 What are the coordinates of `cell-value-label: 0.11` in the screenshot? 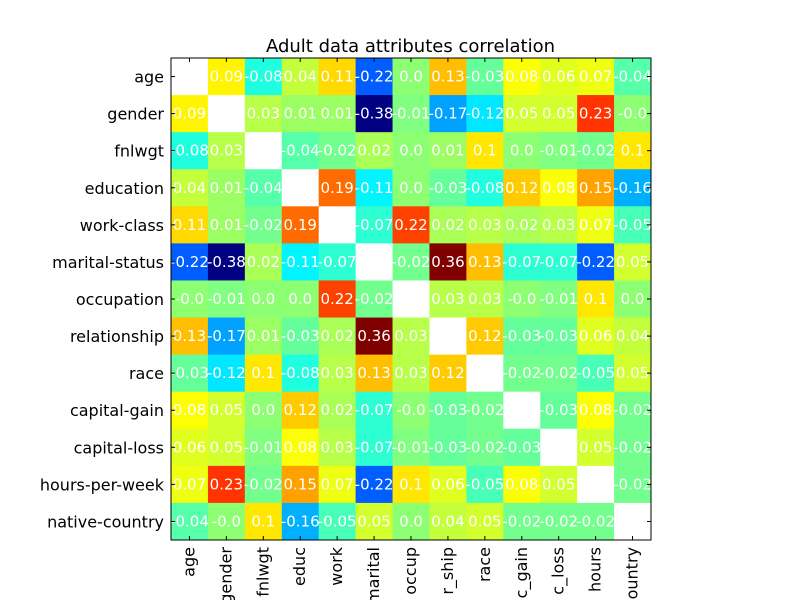 It's located at (189, 225).